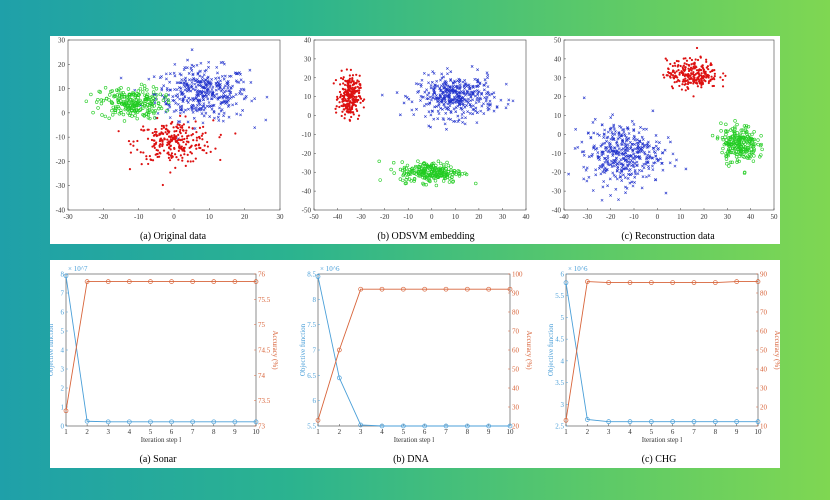 The image size is (830, 500). Describe the element at coordinates (529, 350) in the screenshot. I see `right-axis-label: Accuracy (%)` at that location.